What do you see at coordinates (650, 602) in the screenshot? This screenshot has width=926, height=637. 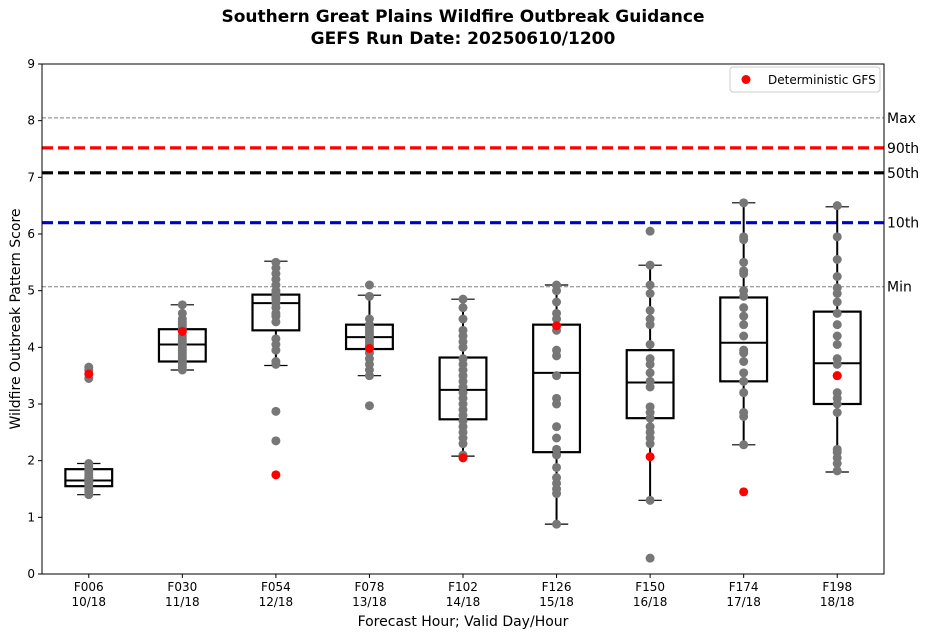 I see `x-tick-label-valid: 16/18` at bounding box center [650, 602].